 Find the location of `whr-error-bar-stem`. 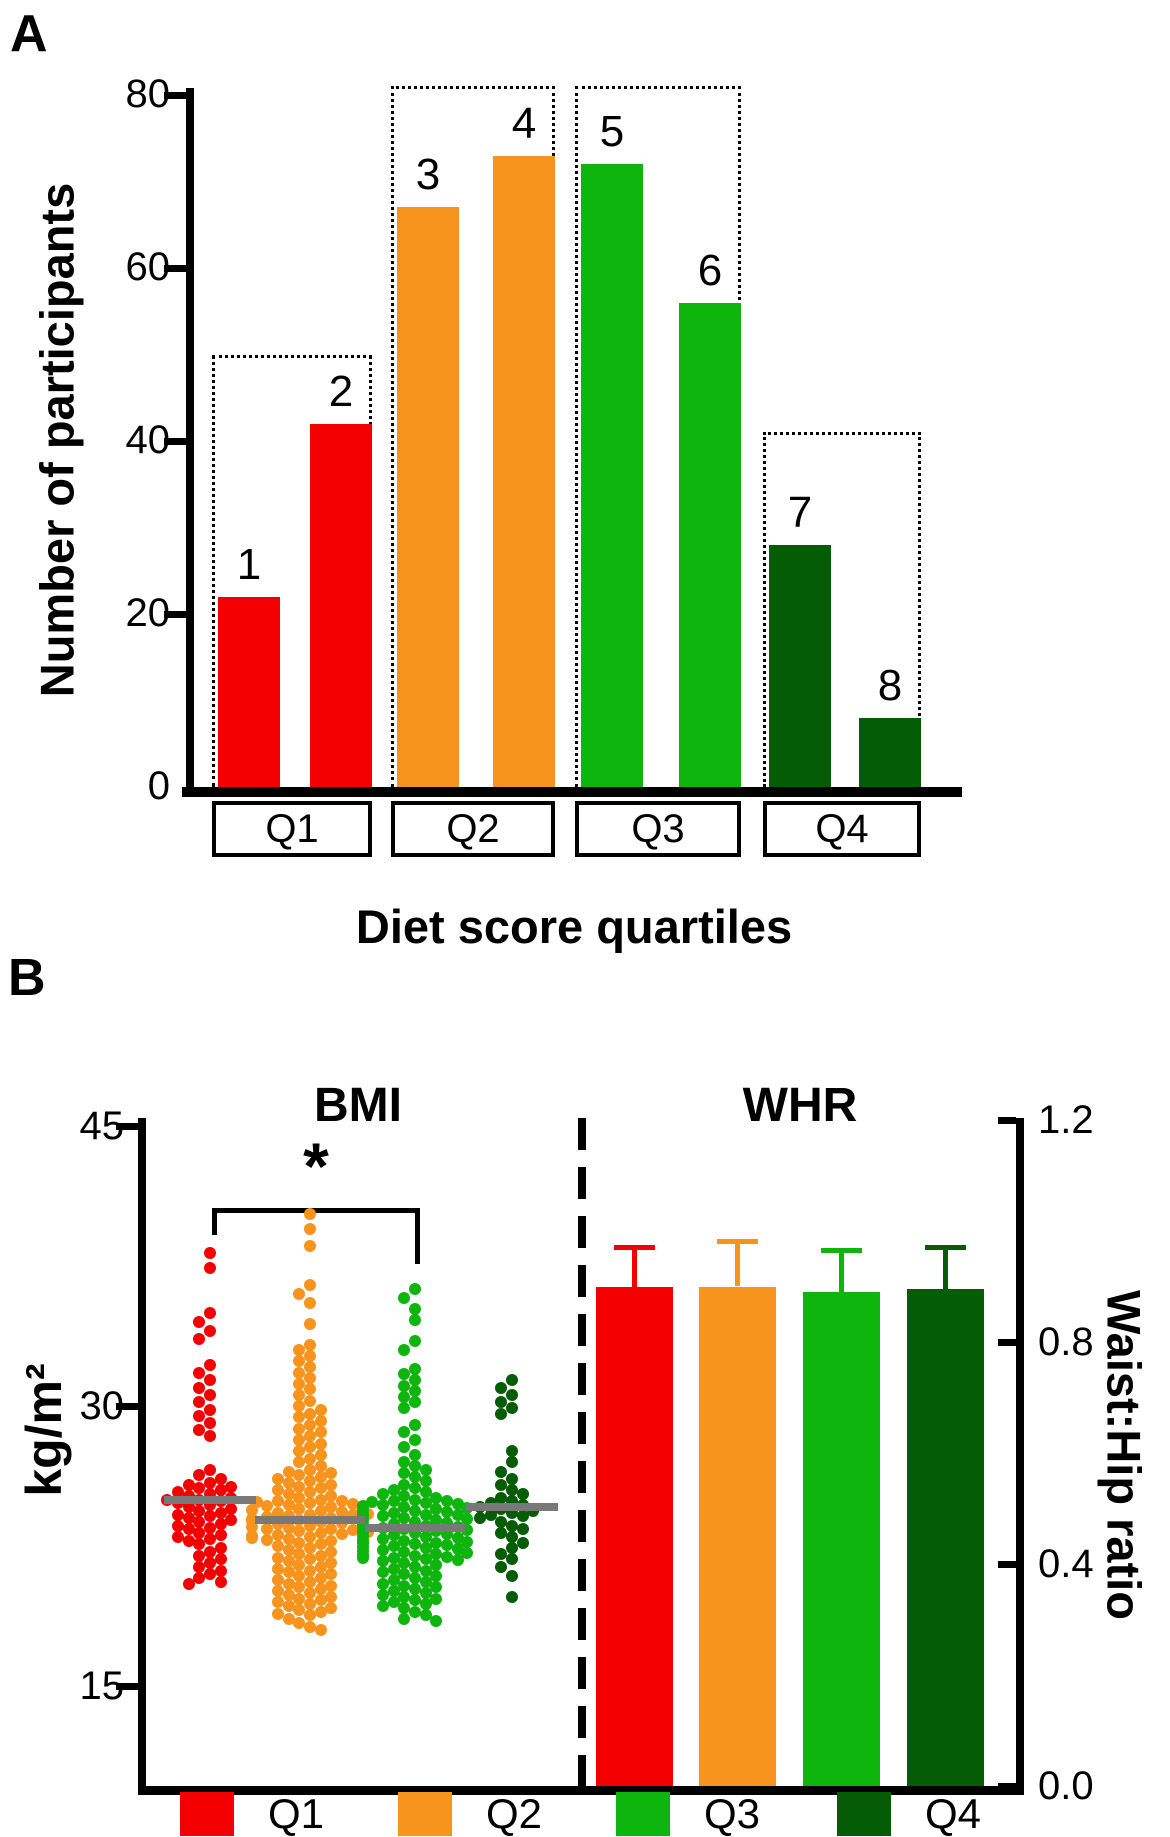

whr-error-bar-stem is located at coordinates (634, 1265).